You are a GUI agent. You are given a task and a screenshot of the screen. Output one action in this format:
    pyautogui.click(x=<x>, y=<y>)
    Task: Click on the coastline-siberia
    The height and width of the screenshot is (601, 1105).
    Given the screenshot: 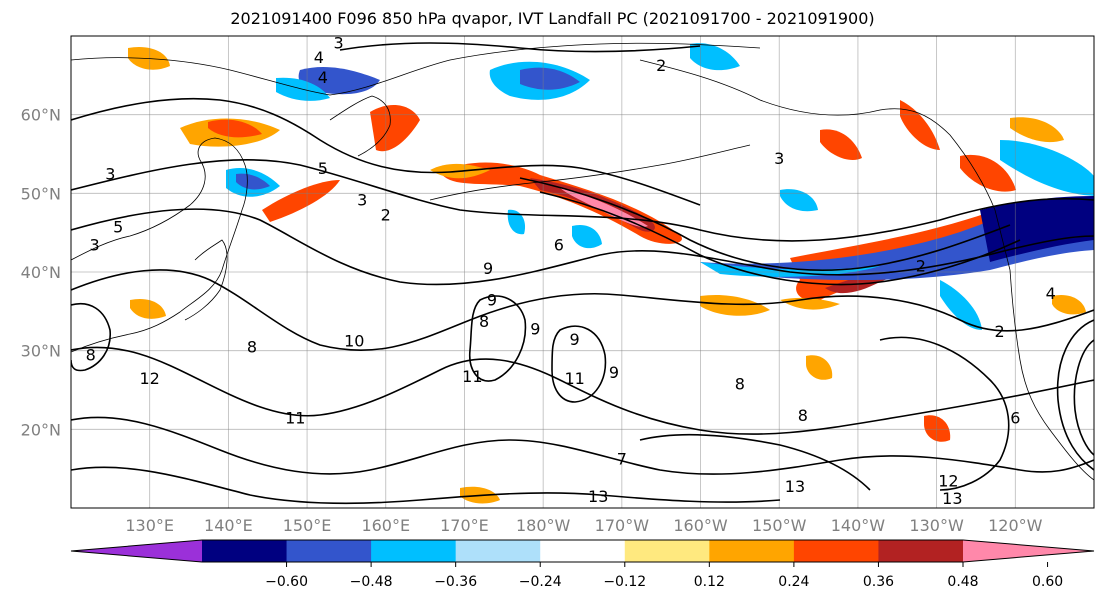 What is the action you would take?
    pyautogui.click(x=416, y=69)
    